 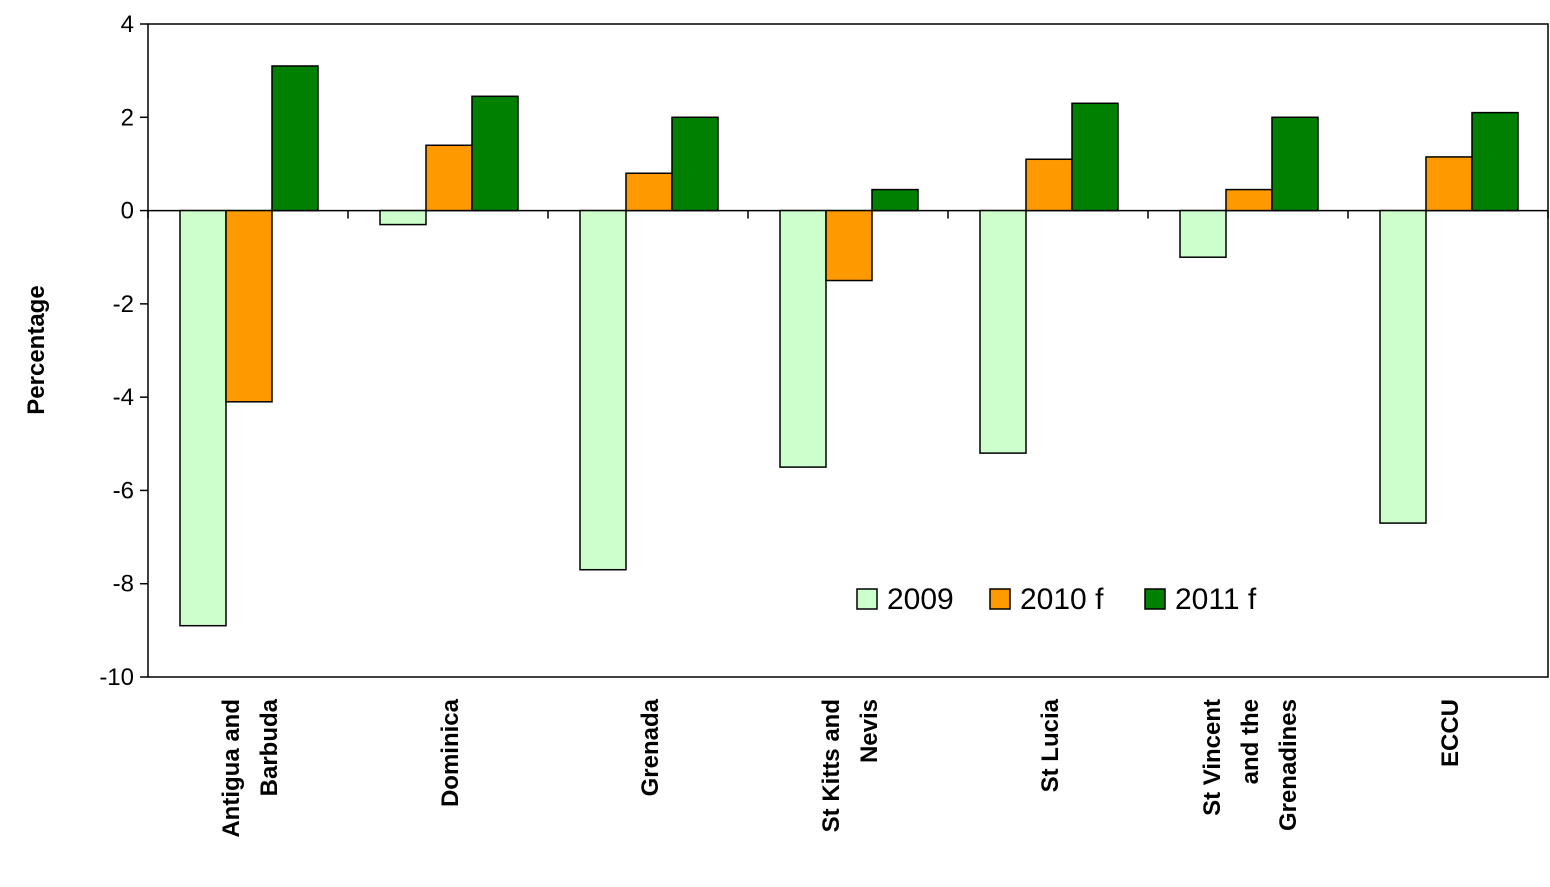 What do you see at coordinates (123, 304) in the screenshot?
I see `y-tick-label: -2` at bounding box center [123, 304].